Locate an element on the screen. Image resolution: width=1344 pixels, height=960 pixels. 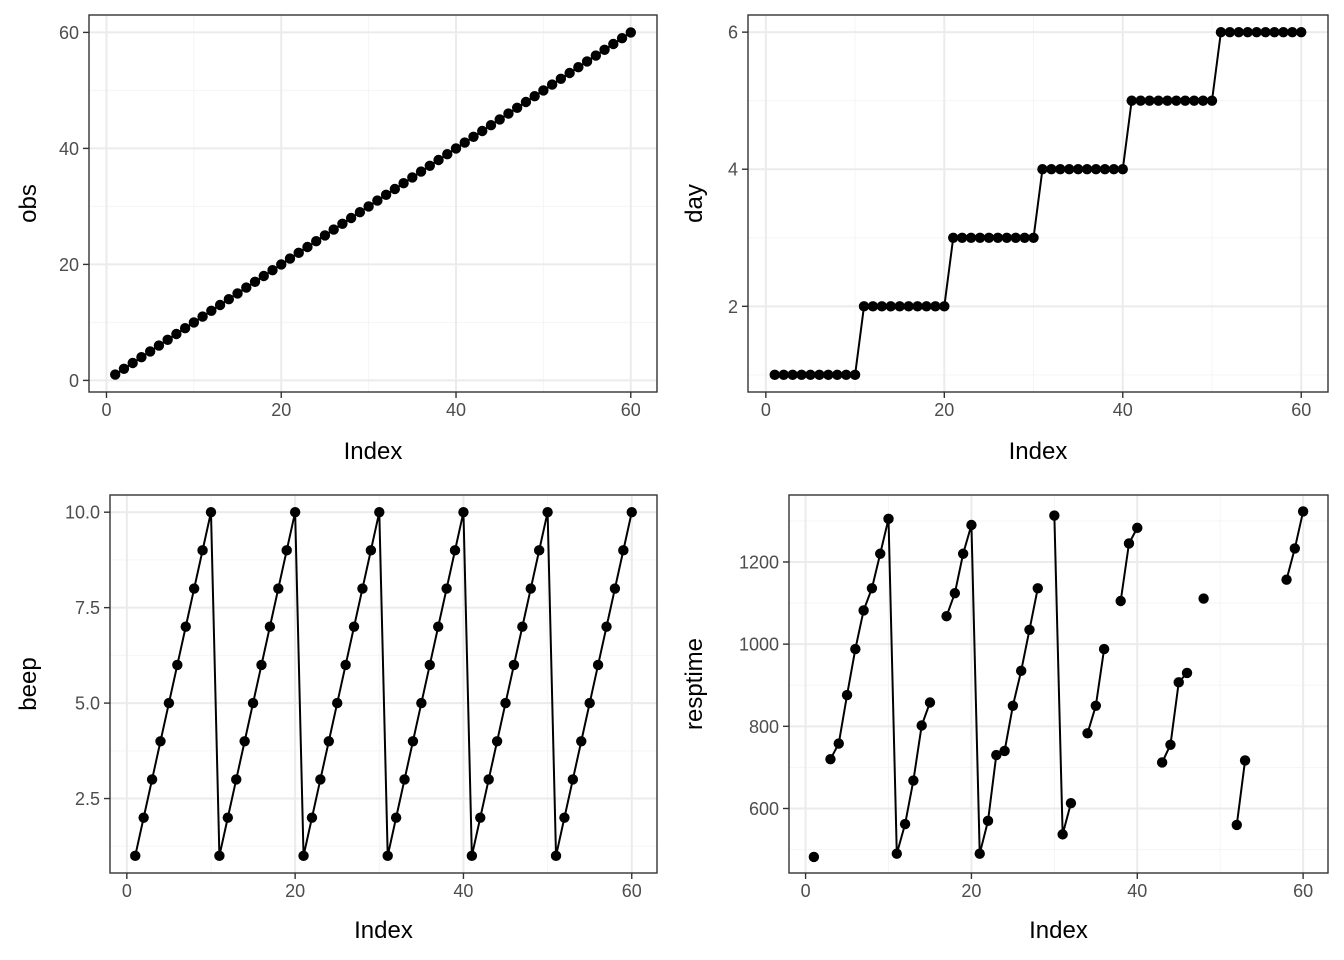
y-tick-label: 40 is located at coordinates (69, 149).